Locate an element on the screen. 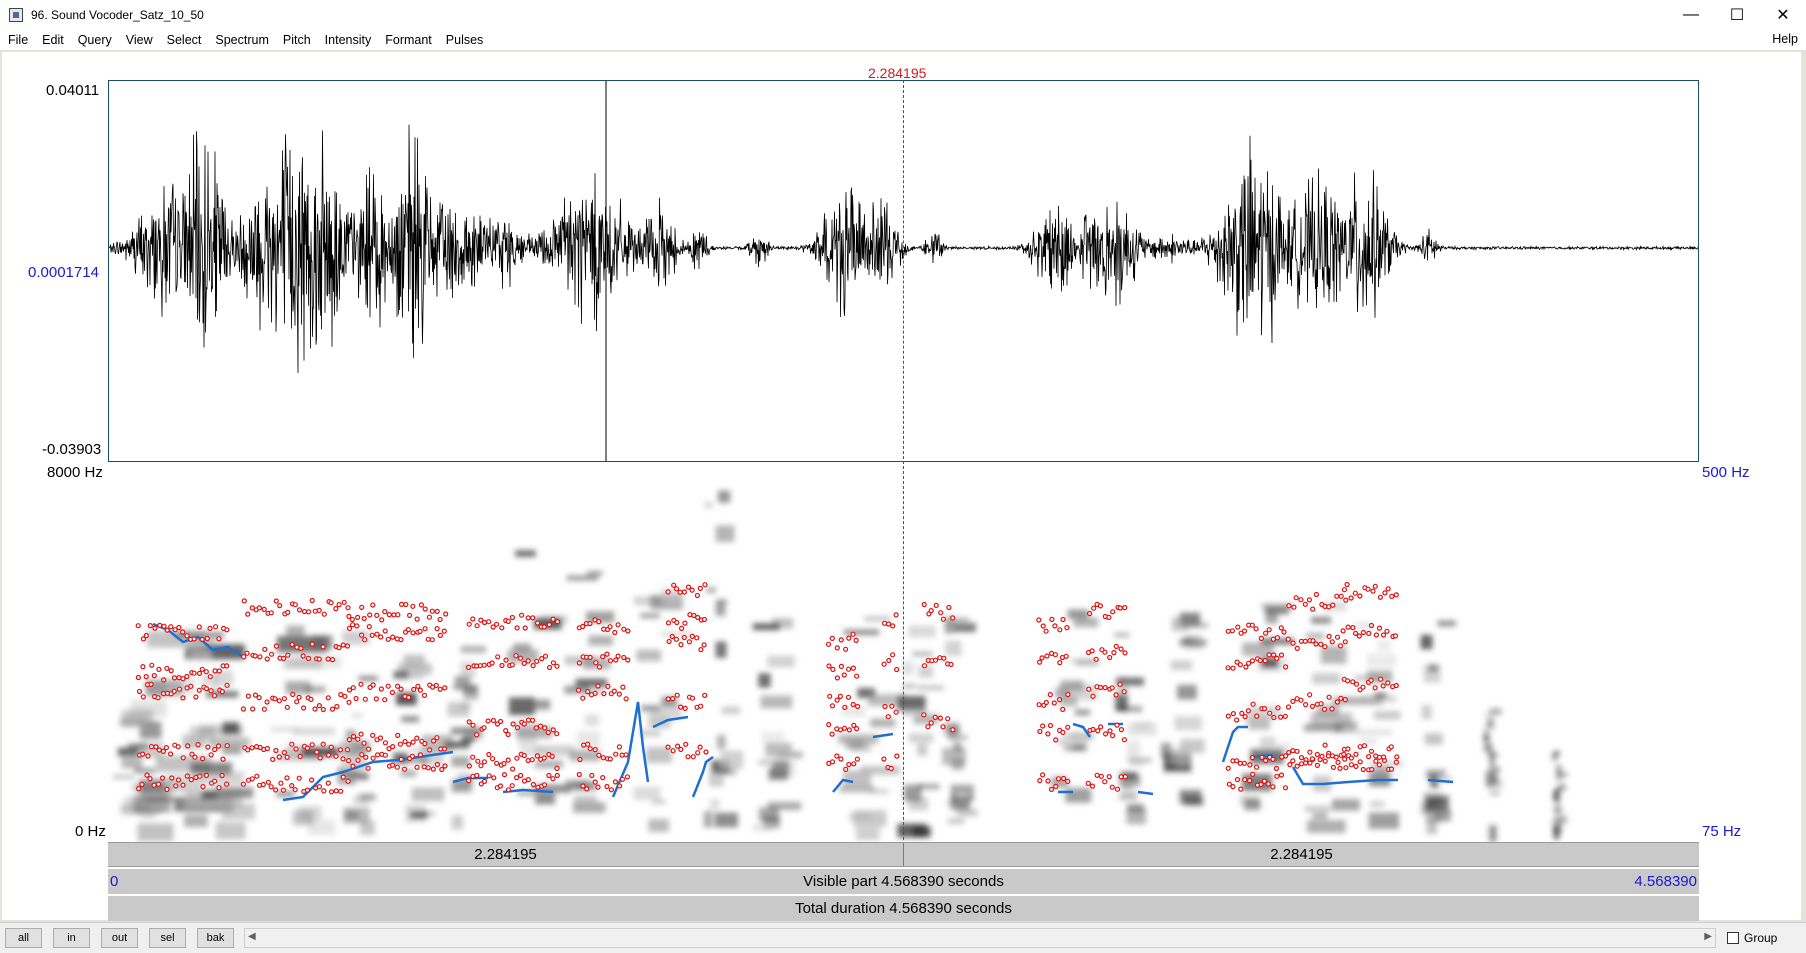  maximize-button: ☐ is located at coordinates (1737, 15).